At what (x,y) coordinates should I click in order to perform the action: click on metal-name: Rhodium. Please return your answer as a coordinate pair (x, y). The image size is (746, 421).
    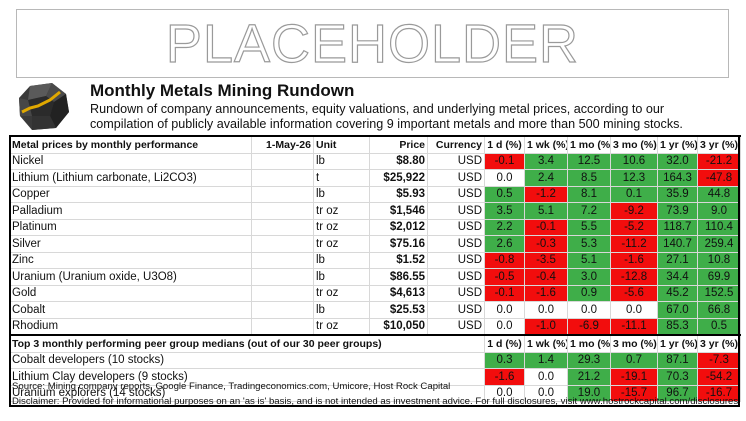
    Looking at the image, I should click on (130, 326).